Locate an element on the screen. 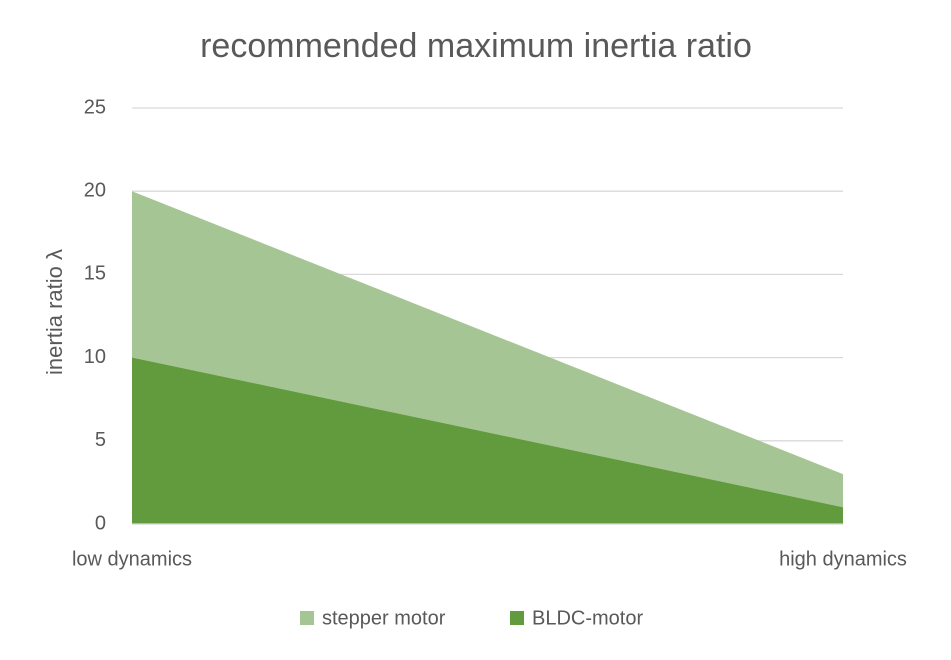 Image resolution: width=951 pixels, height=660 pixels. y-tick-label: 20 is located at coordinates (95, 190).